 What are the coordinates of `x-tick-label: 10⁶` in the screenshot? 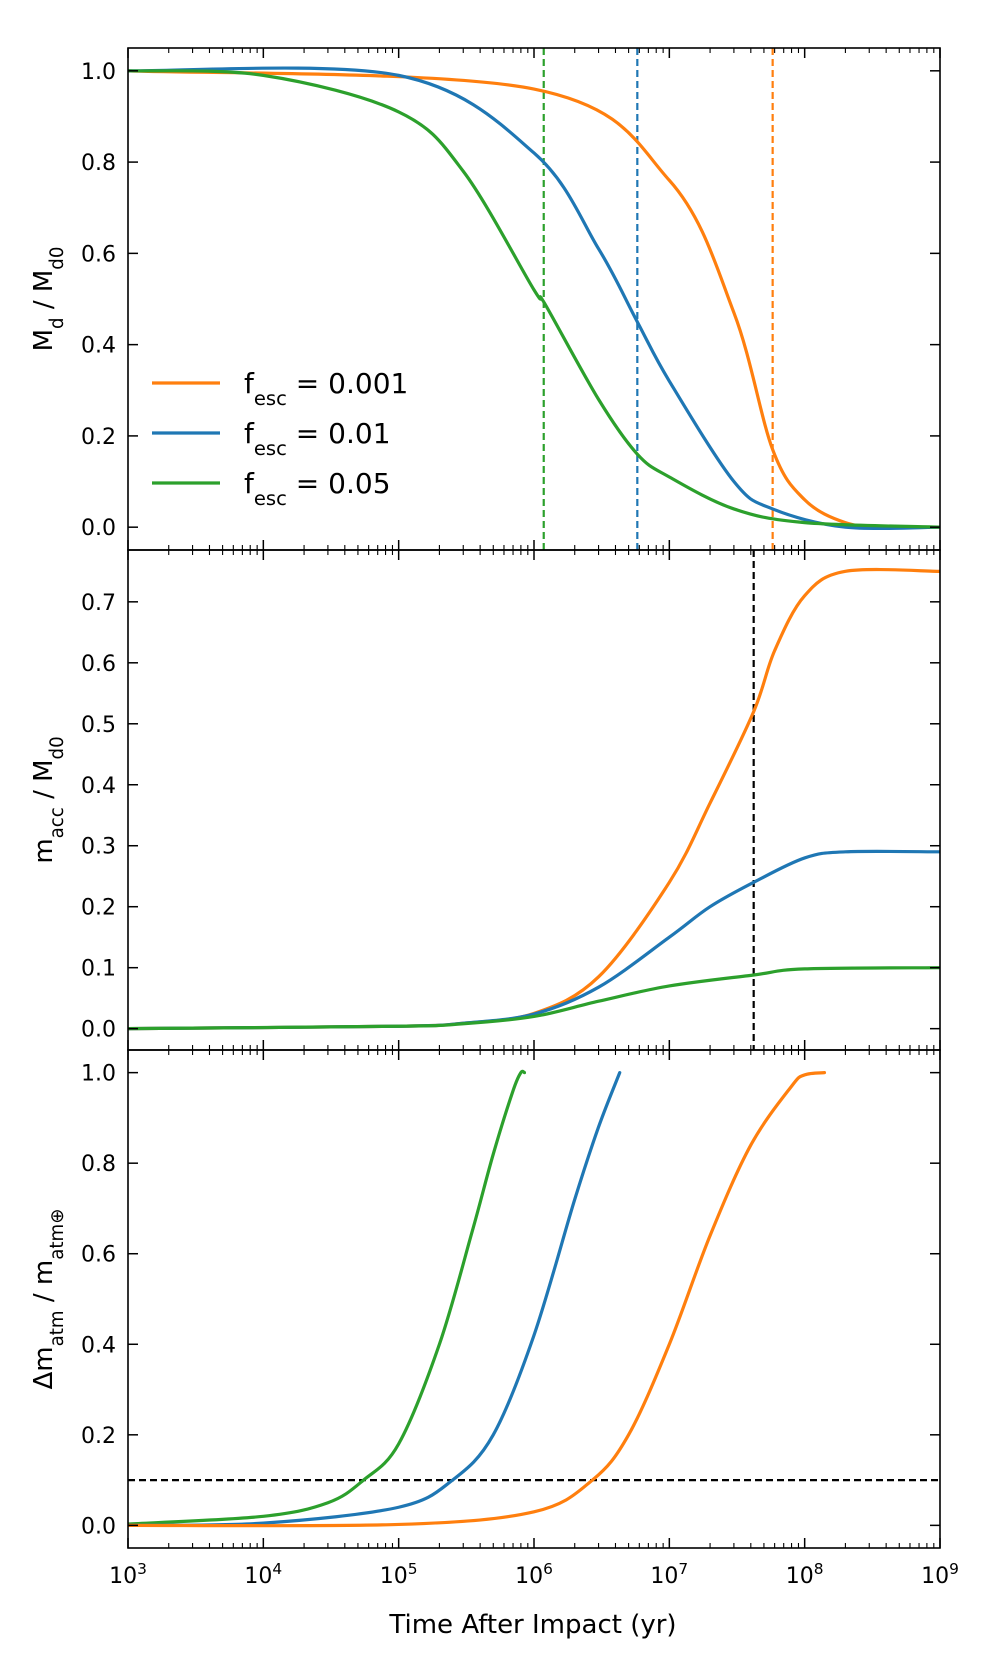 It's located at (534, 1574).